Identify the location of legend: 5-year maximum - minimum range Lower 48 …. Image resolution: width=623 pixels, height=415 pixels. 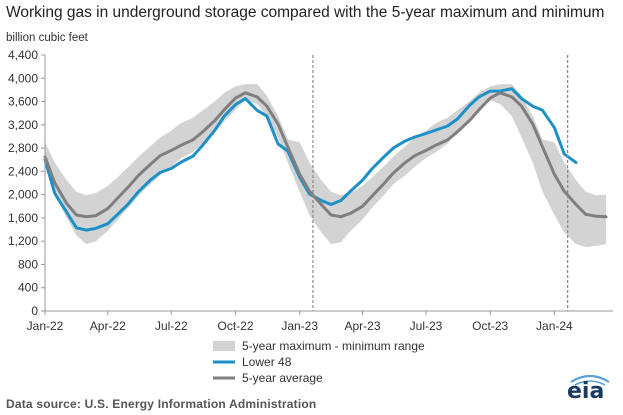
(319, 362).